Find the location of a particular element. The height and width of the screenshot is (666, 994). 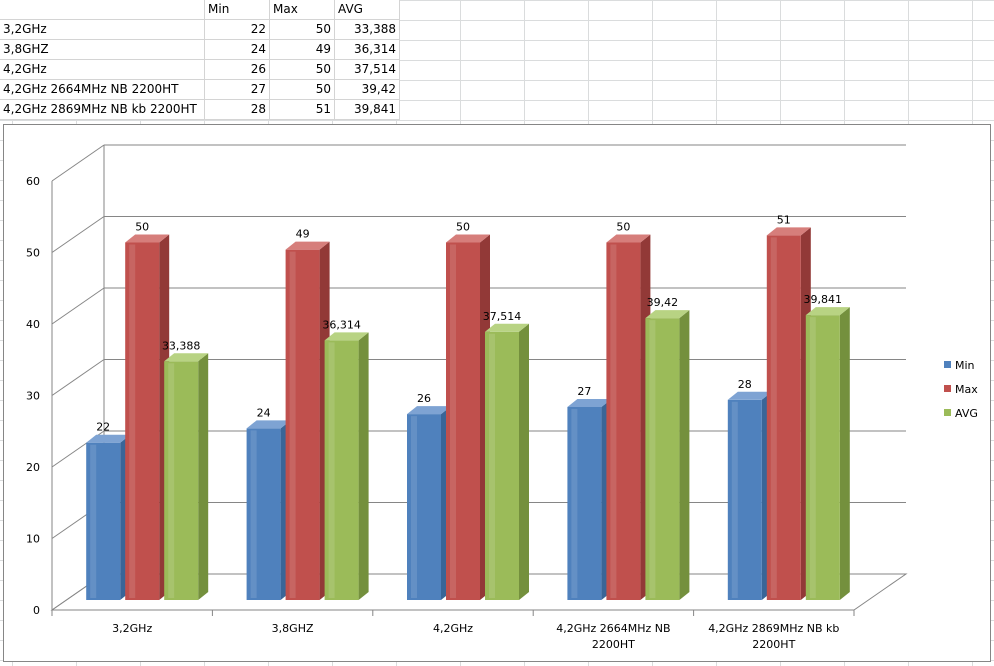

value-cell: 51 is located at coordinates (302, 109).